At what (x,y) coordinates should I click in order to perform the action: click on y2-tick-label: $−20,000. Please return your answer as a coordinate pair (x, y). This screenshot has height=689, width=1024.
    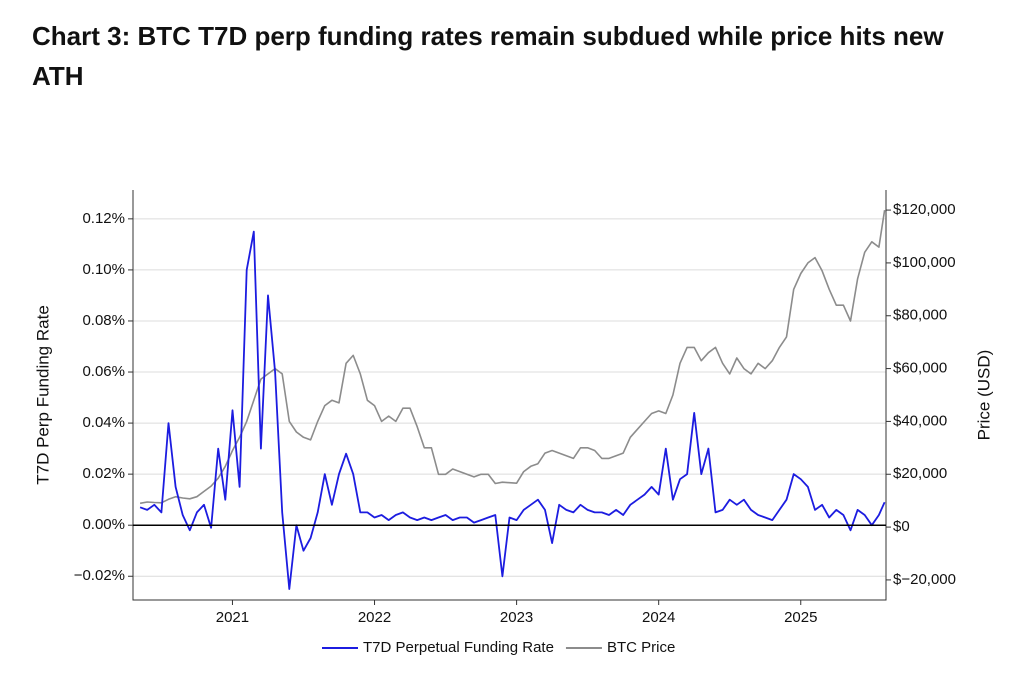
    Looking at the image, I should click on (924, 579).